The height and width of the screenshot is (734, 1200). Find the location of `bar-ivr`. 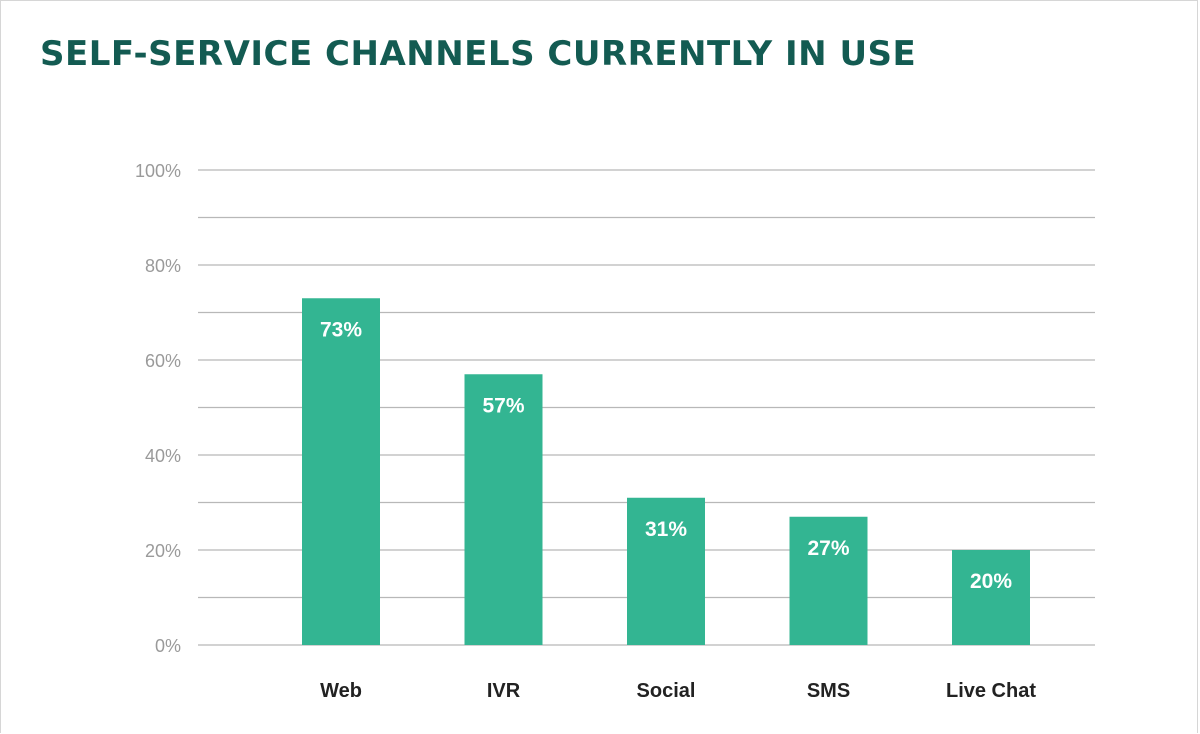

bar-ivr is located at coordinates (503, 509).